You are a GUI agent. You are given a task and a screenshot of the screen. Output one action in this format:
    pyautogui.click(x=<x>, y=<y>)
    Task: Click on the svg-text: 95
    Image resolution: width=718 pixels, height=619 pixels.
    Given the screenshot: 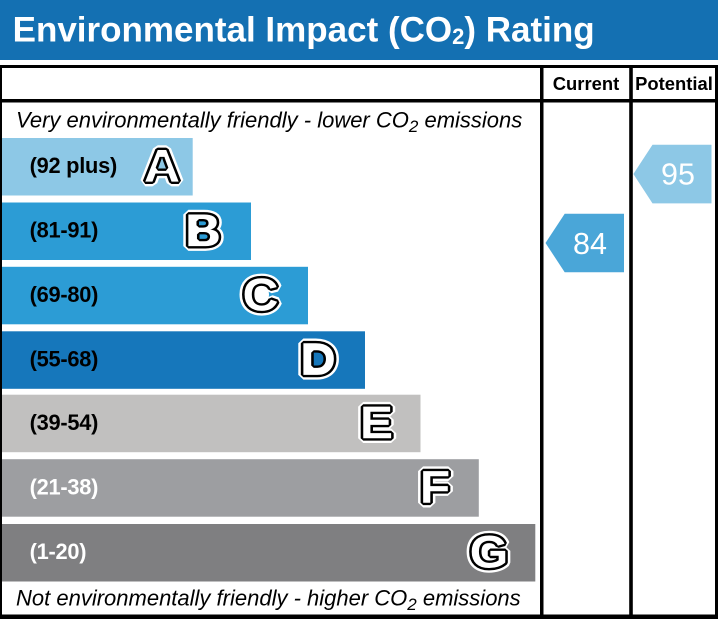 What is the action you would take?
    pyautogui.click(x=678, y=175)
    